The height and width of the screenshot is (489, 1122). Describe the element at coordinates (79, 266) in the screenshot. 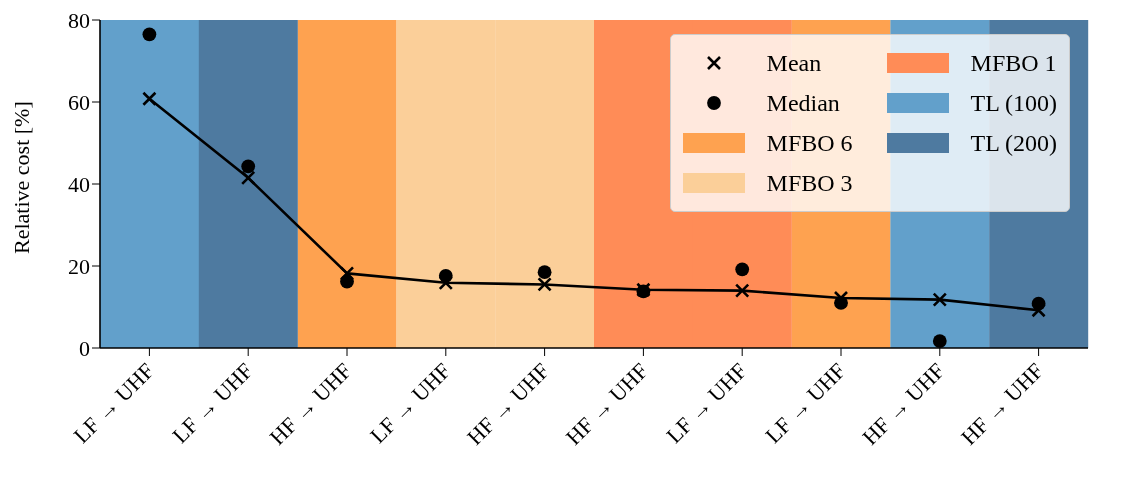

I see `y-tick-label: 20` at that location.